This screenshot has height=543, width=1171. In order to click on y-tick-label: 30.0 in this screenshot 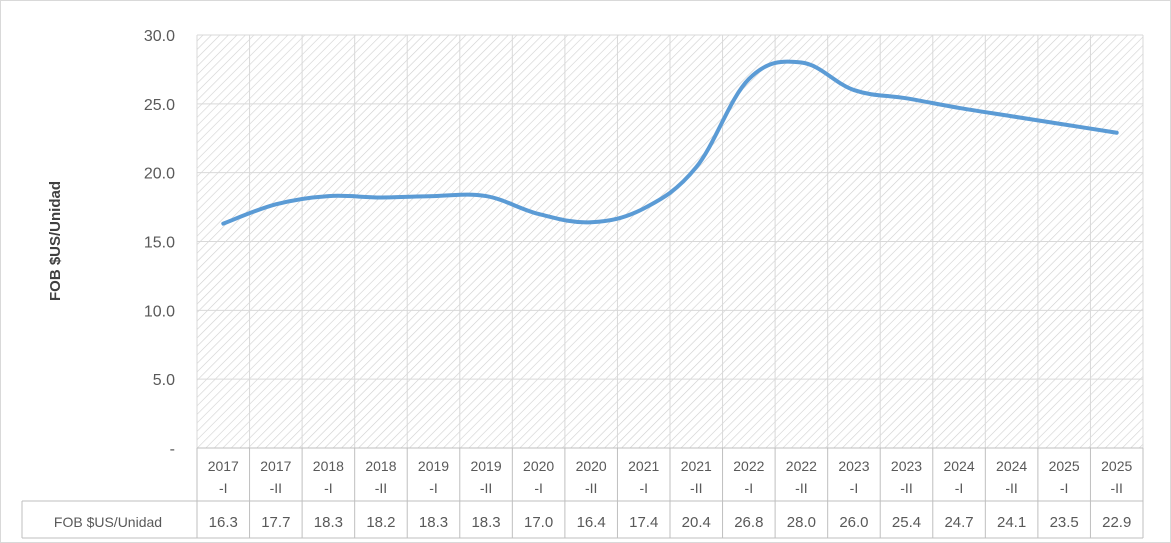, I will do `click(159, 36)`.